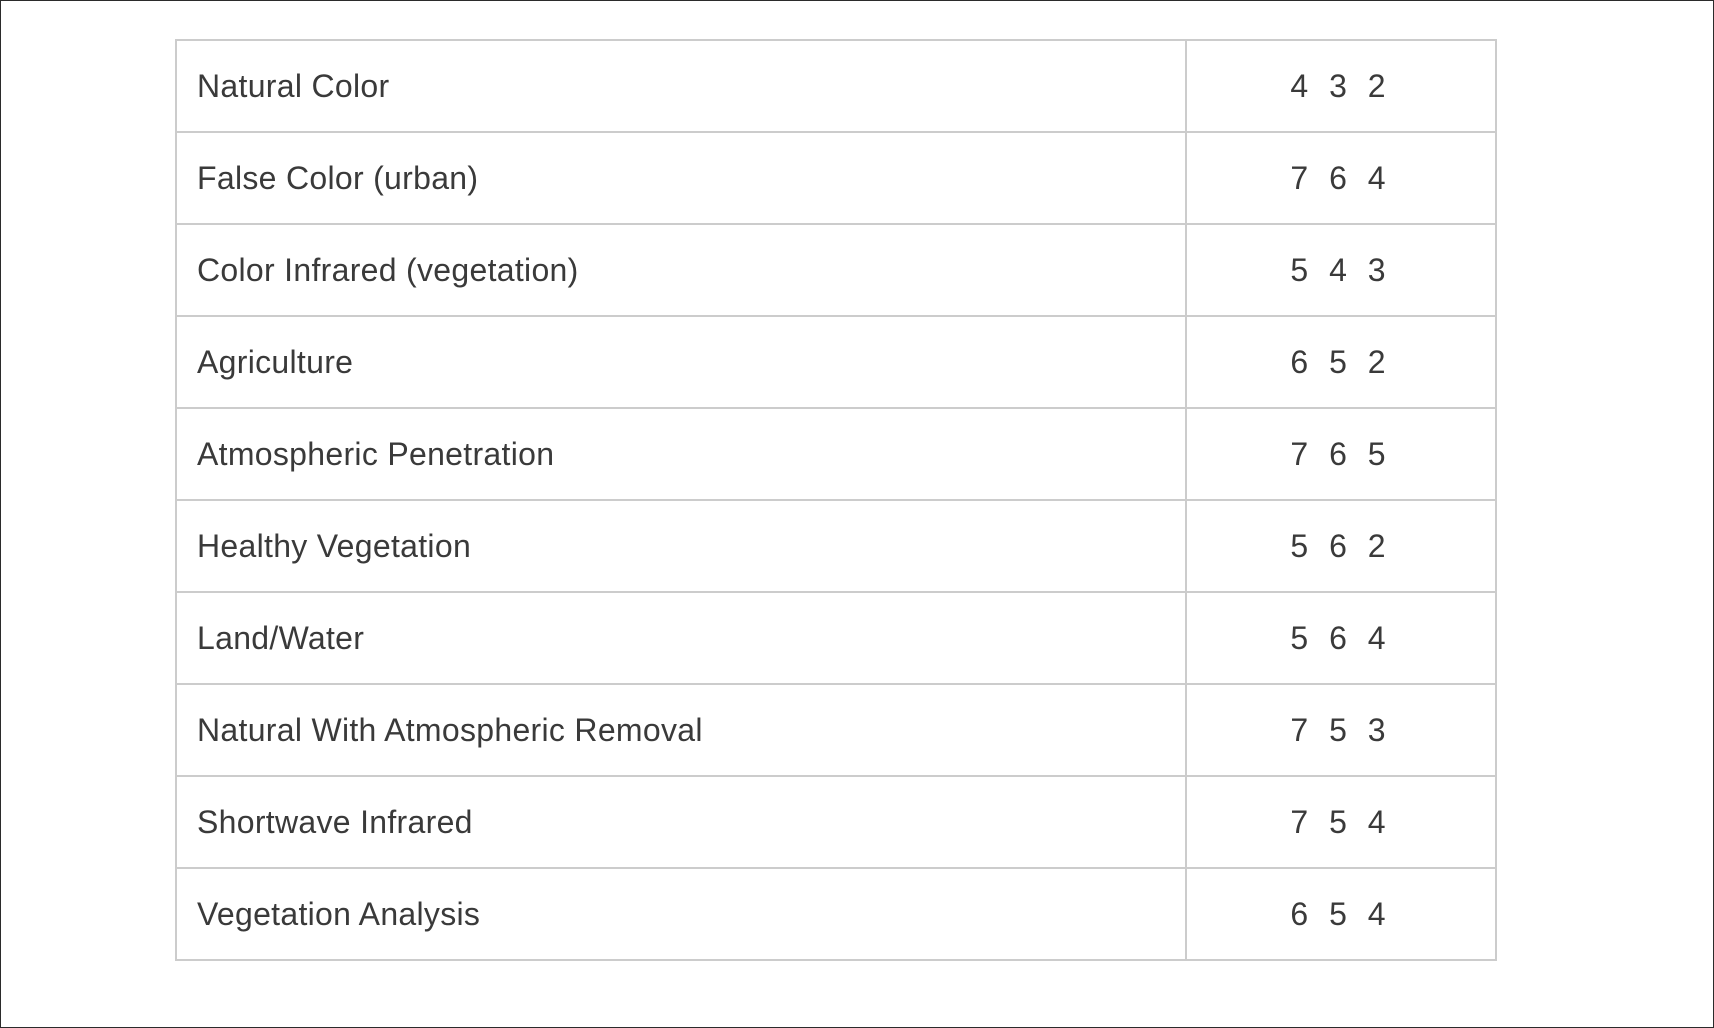 The image size is (1714, 1028). I want to click on band-values-cell: 6 5 2, so click(1341, 362).